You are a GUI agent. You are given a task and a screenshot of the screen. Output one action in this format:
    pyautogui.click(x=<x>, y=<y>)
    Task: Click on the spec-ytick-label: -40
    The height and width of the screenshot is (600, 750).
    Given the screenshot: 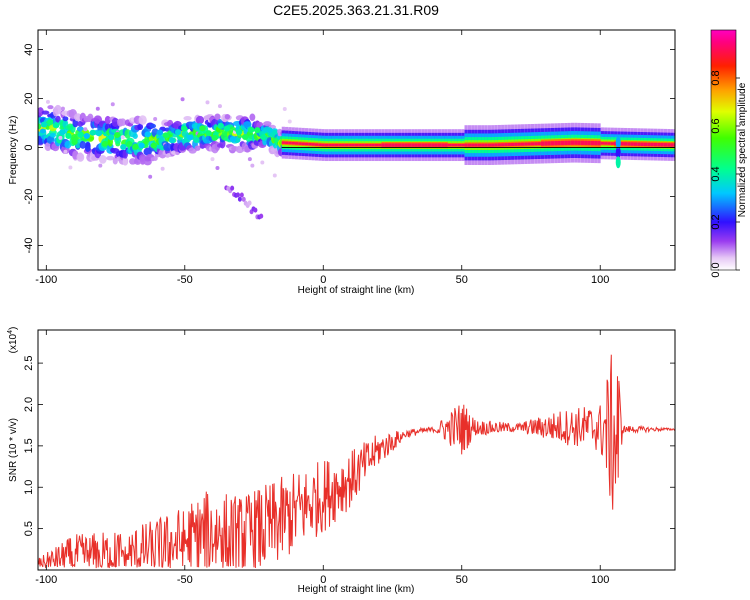 What is the action you would take?
    pyautogui.click(x=29, y=246)
    